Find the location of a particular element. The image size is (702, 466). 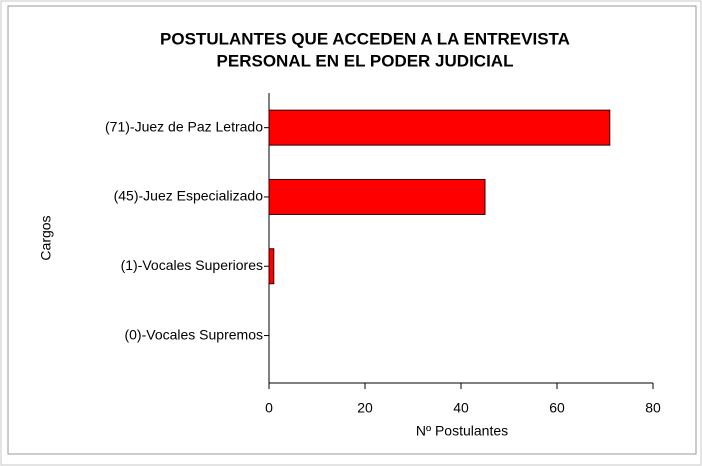

y-tick-label: (0)-Vocales Supremos is located at coordinates (193, 334).